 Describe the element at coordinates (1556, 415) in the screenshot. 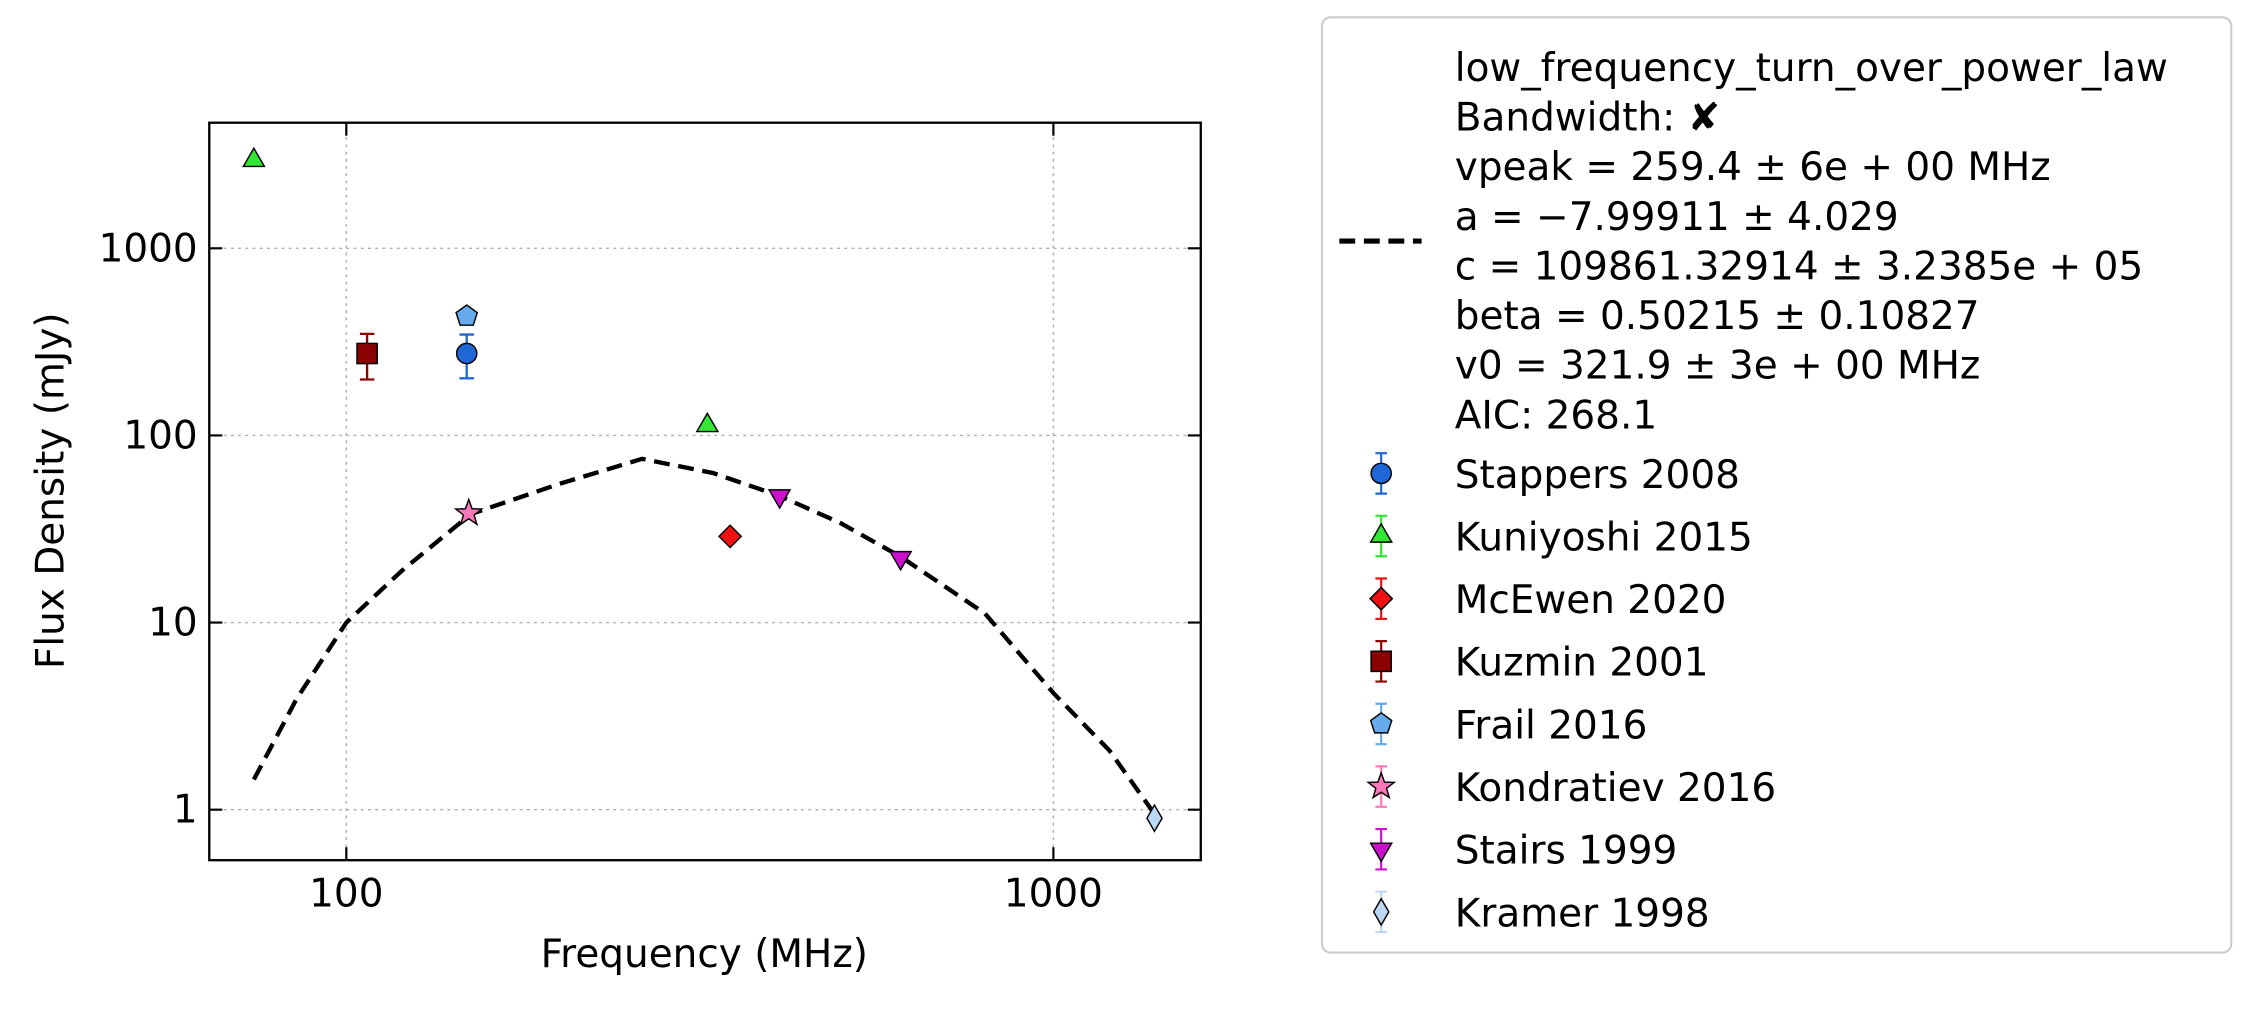

I see `legend-text: AIC: 268.1` at that location.